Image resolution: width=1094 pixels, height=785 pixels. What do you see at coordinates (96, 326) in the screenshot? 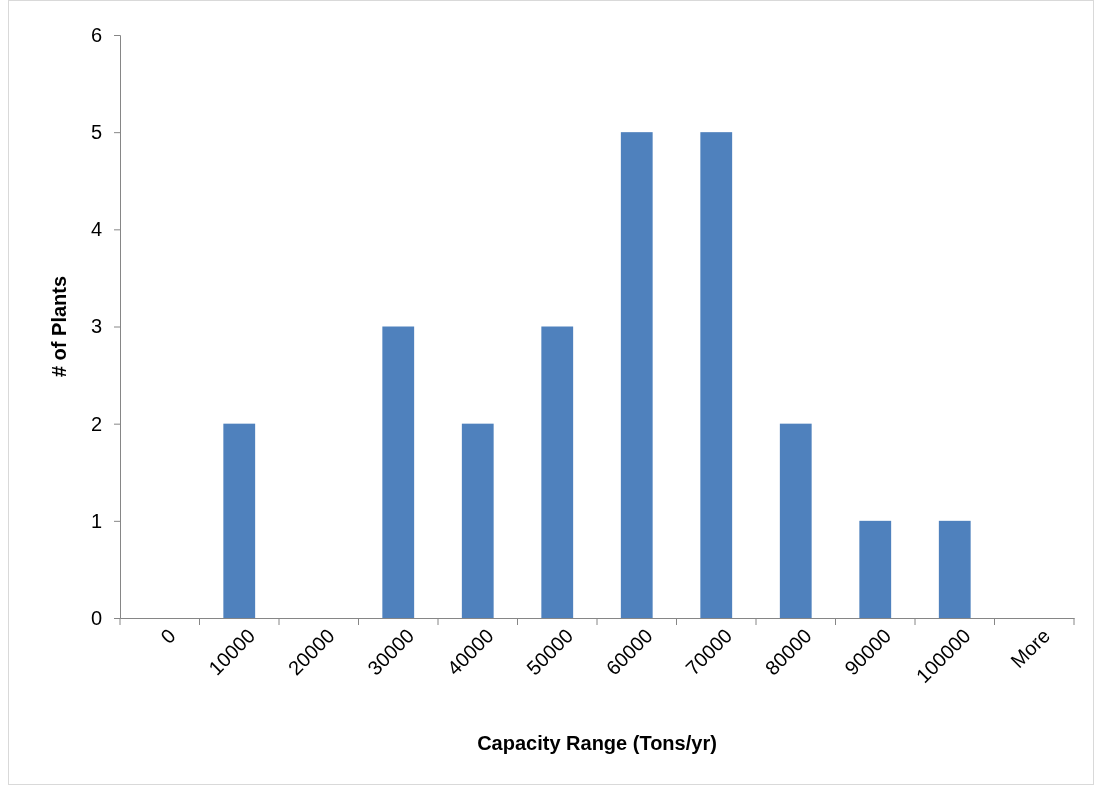
I see `y-tick-label: 3` at bounding box center [96, 326].